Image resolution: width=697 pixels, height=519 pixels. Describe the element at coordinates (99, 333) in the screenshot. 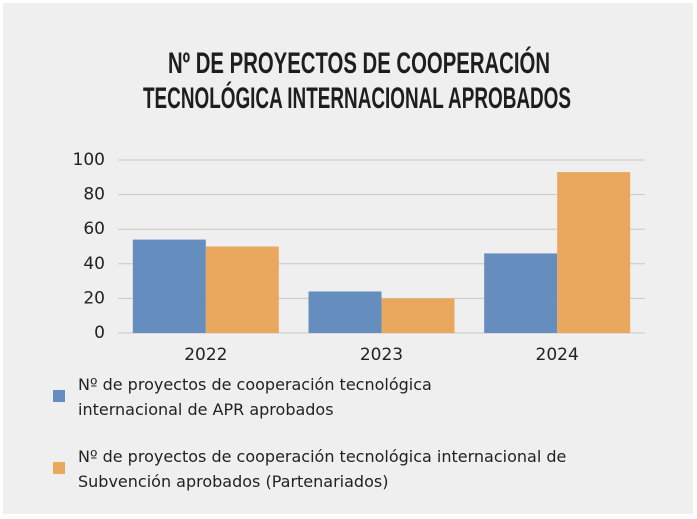

I see `y-tick-label: 0` at that location.